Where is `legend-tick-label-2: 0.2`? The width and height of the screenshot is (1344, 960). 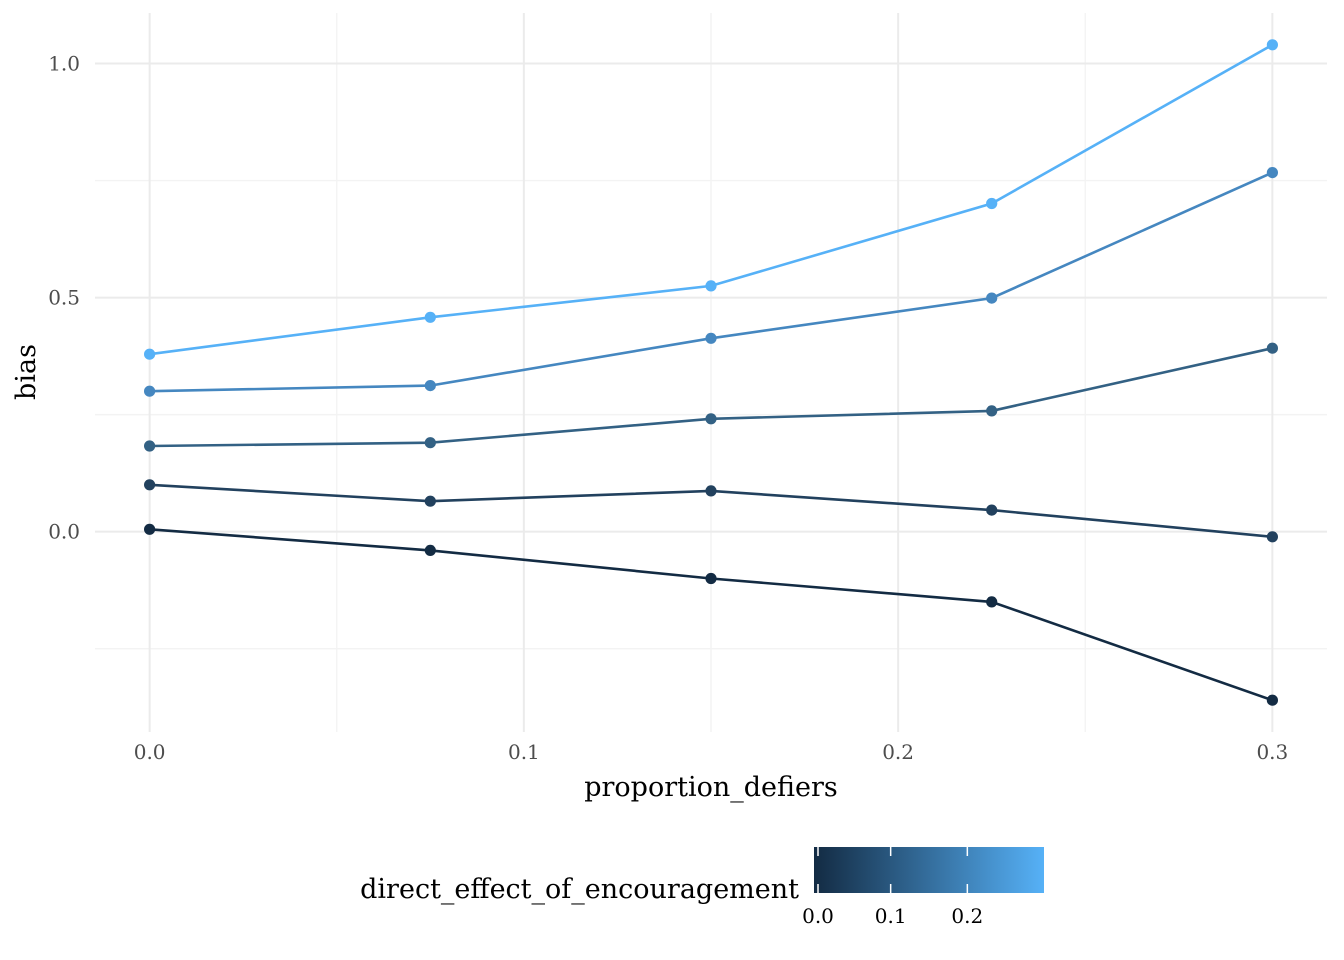
legend-tick-label-2: 0.2 is located at coordinates (967, 916).